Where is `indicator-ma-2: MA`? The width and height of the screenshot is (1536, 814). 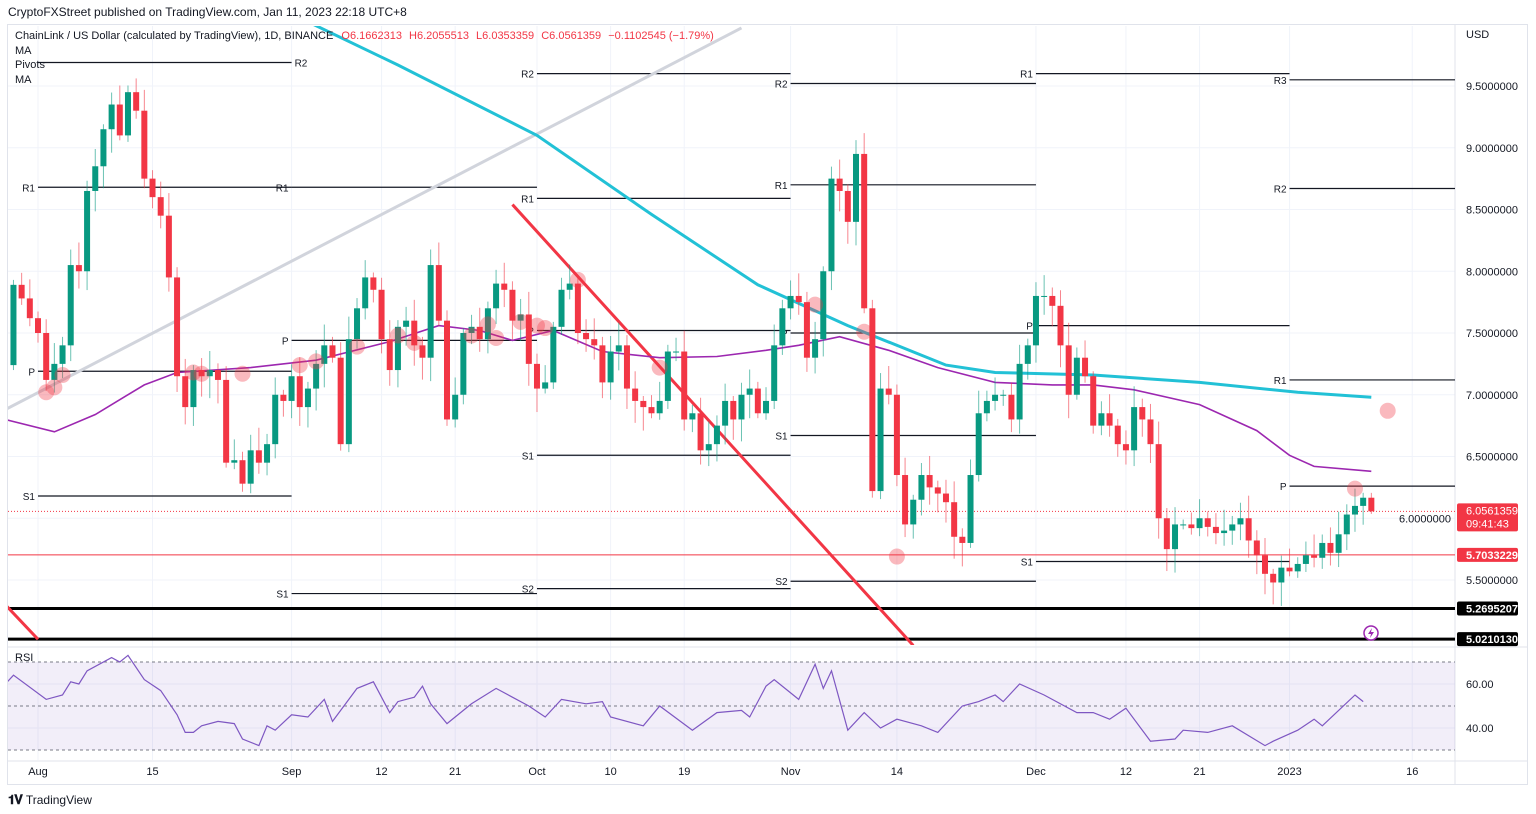
indicator-ma-2: MA is located at coordinates (23, 79).